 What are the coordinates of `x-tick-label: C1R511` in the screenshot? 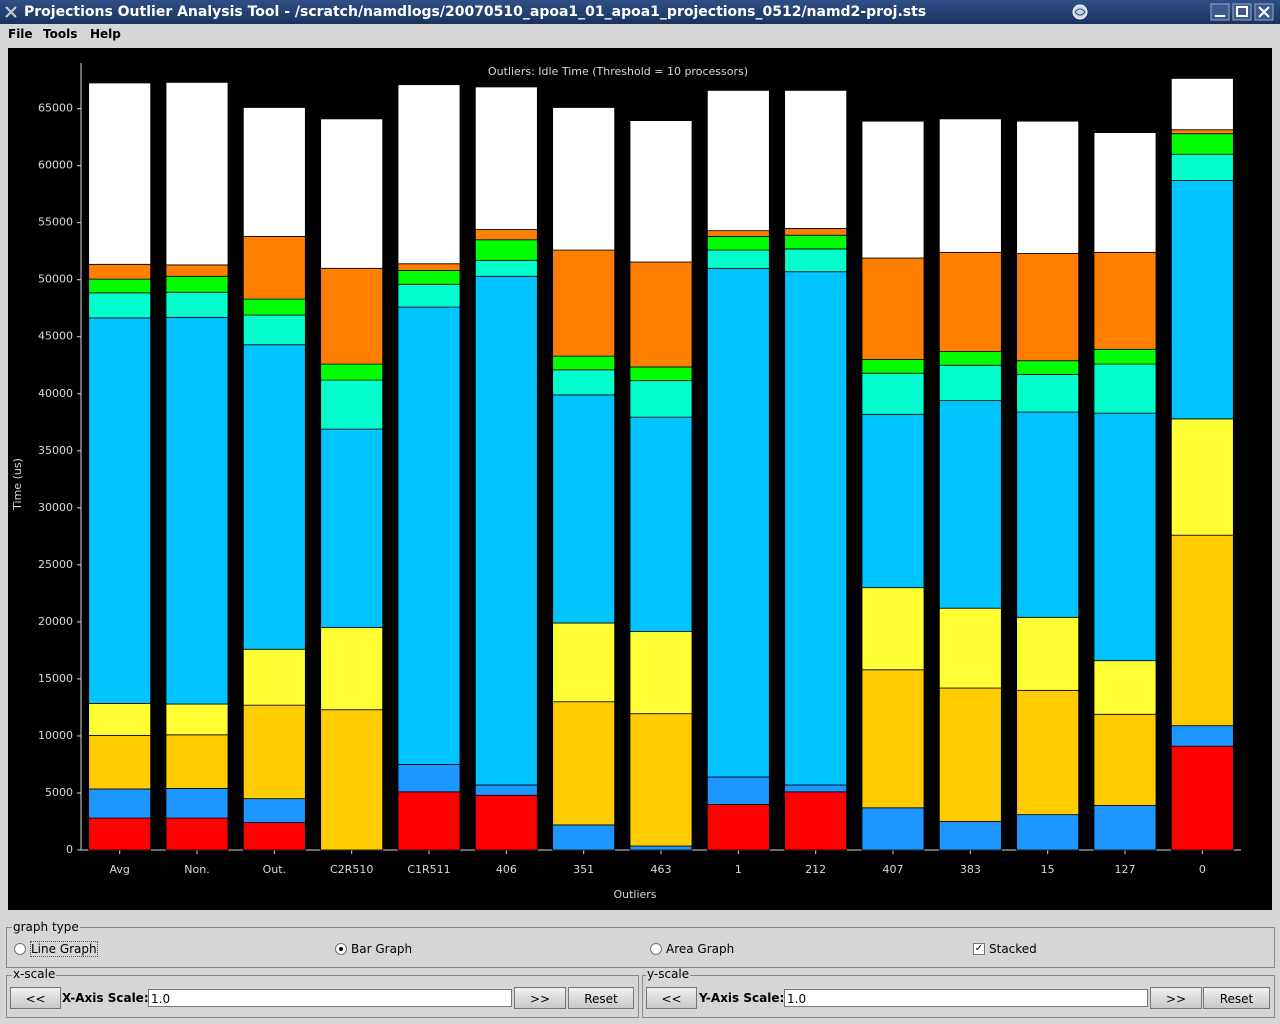 It's located at (428, 869).